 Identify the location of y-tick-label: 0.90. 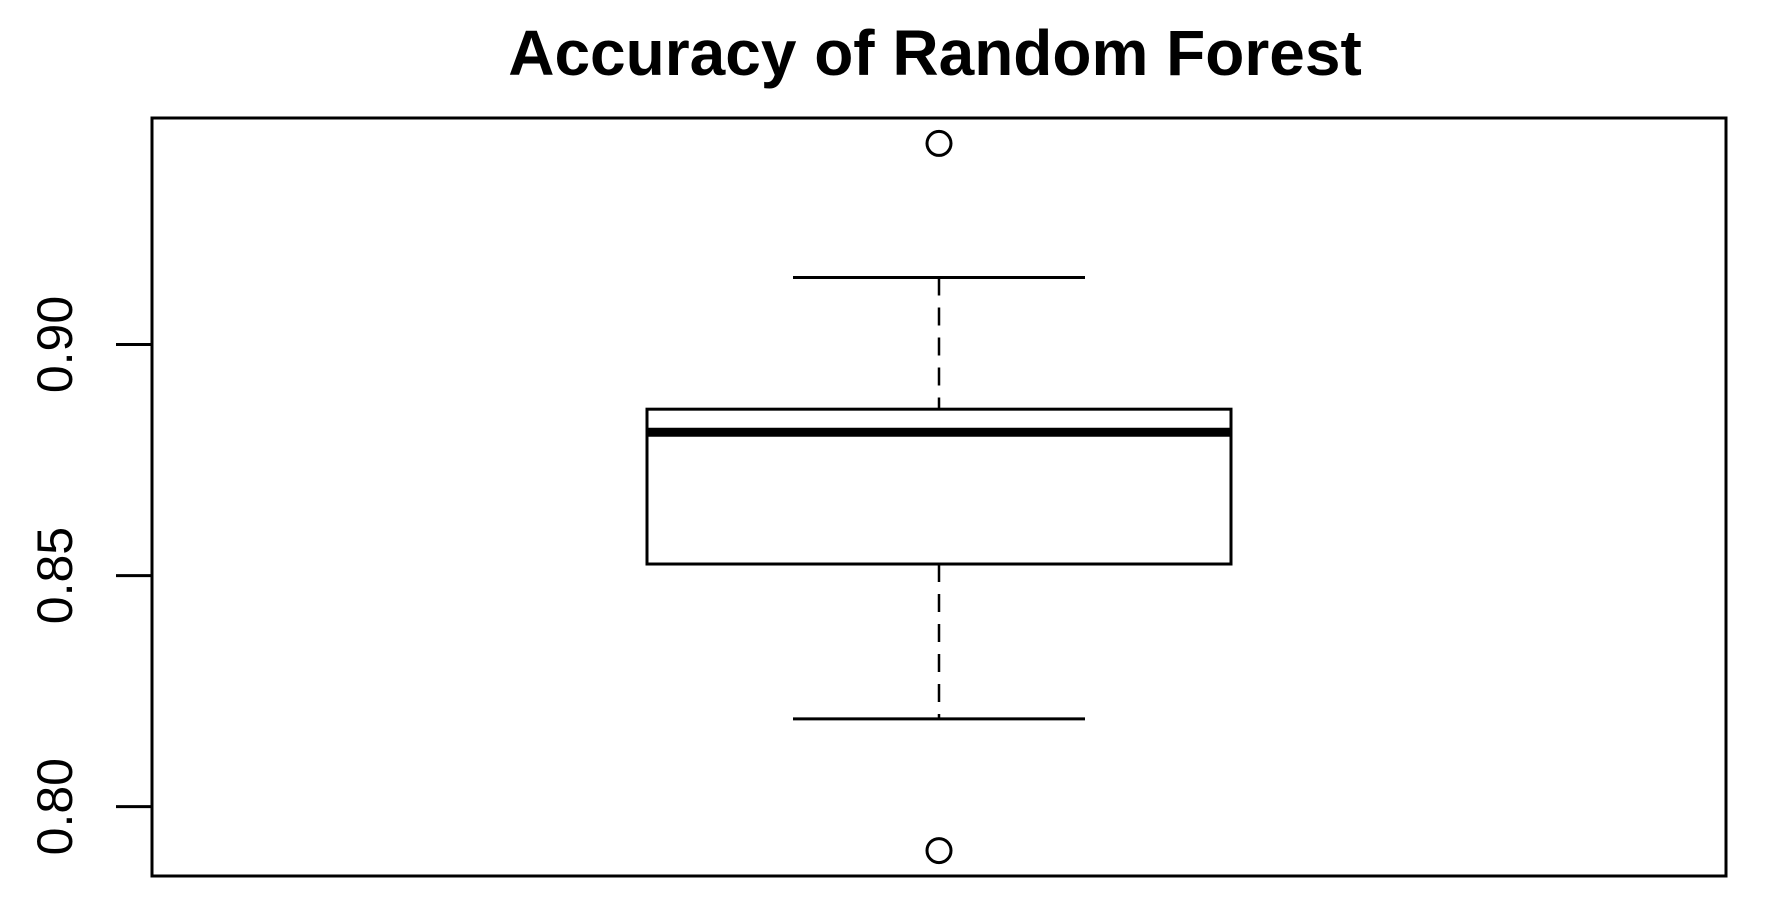
(55, 344).